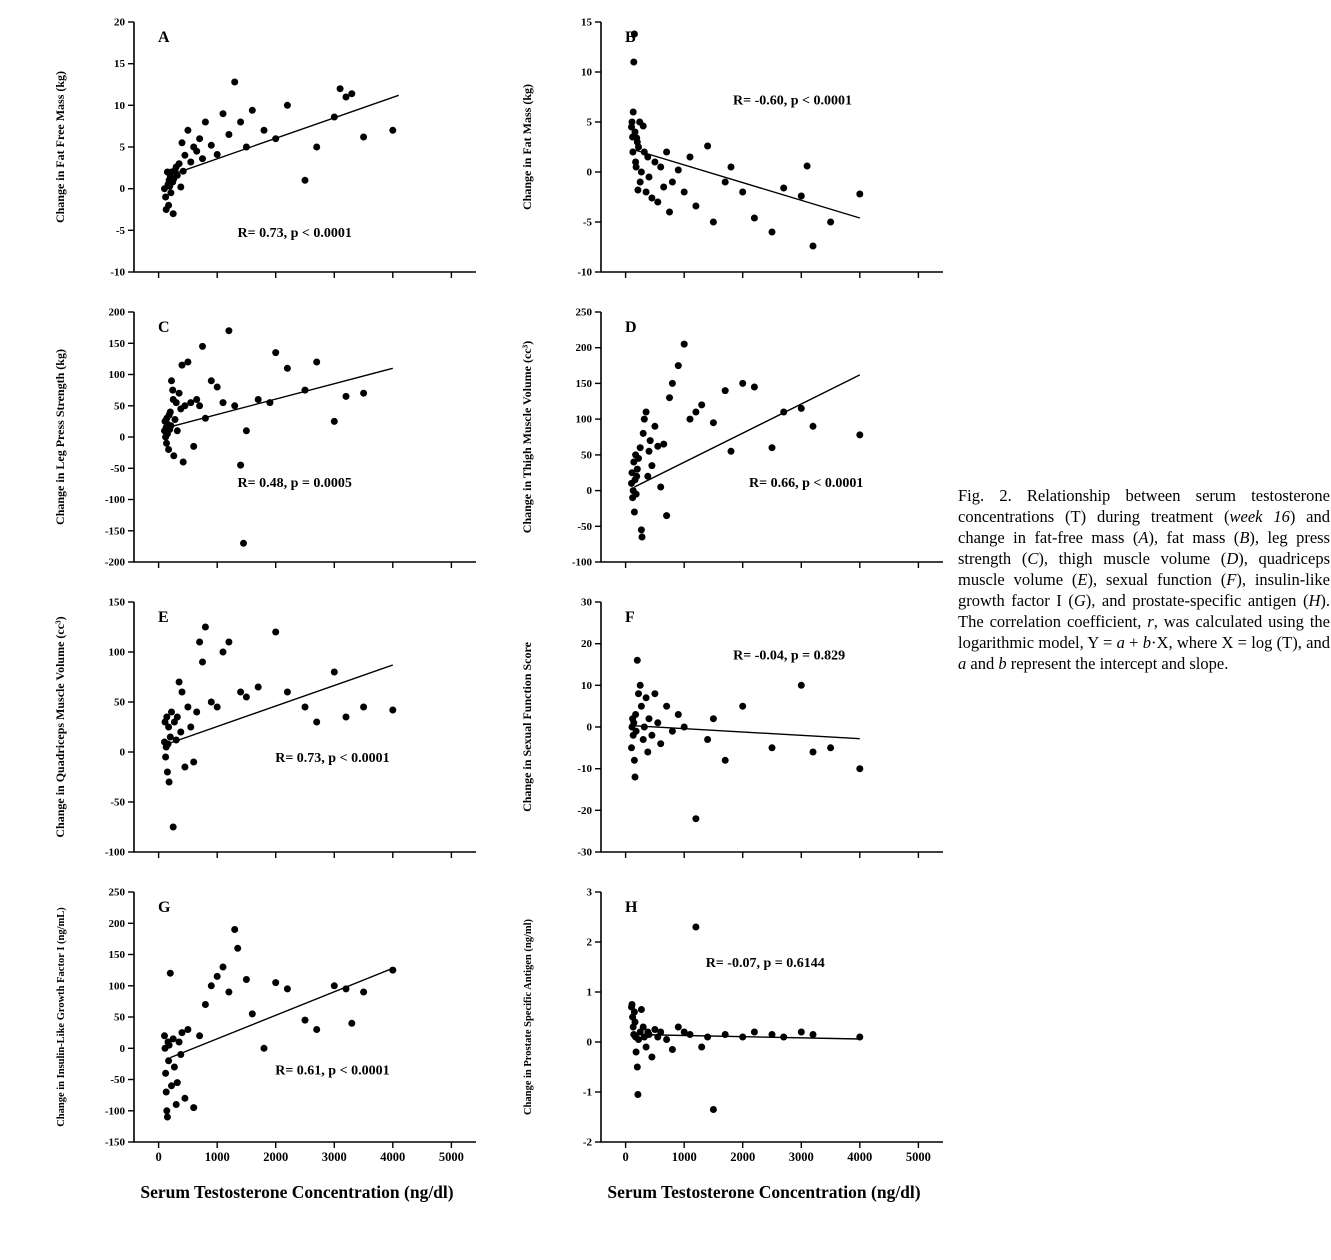 This screenshot has width=1331, height=1260. Describe the element at coordinates (631, 327) in the screenshot. I see `panel-letter: D` at that location.